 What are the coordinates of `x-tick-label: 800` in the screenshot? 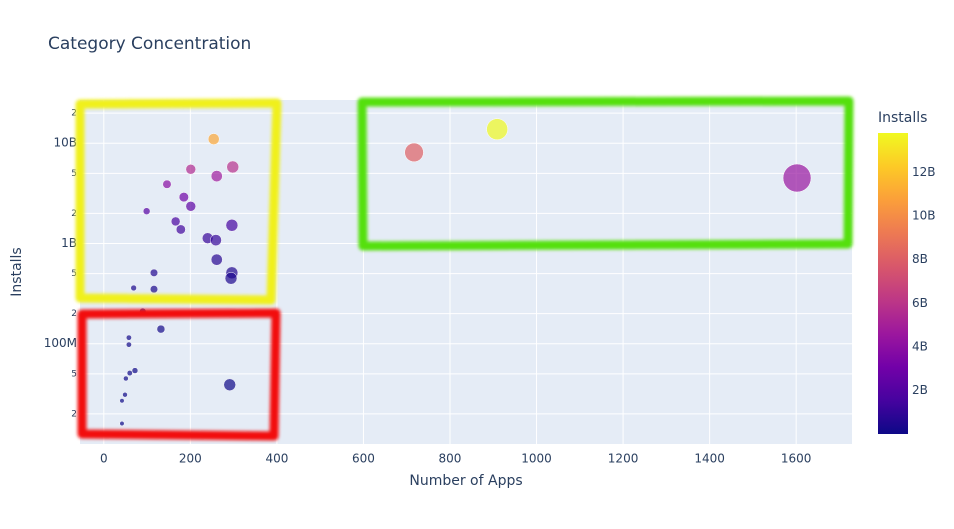 It's located at (450, 459).